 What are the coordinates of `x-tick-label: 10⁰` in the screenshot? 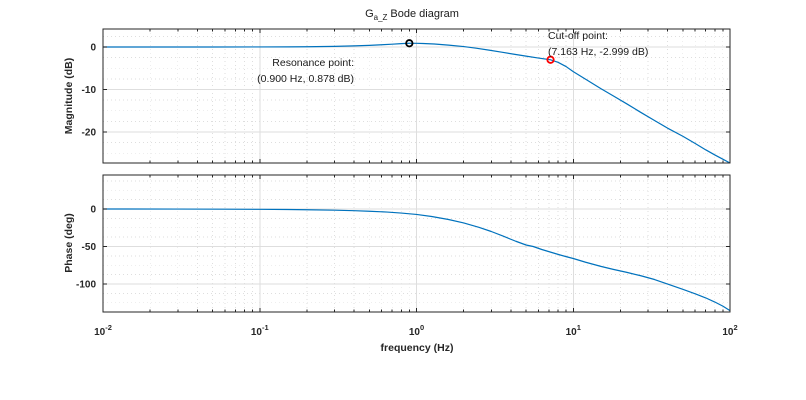 It's located at (416, 330).